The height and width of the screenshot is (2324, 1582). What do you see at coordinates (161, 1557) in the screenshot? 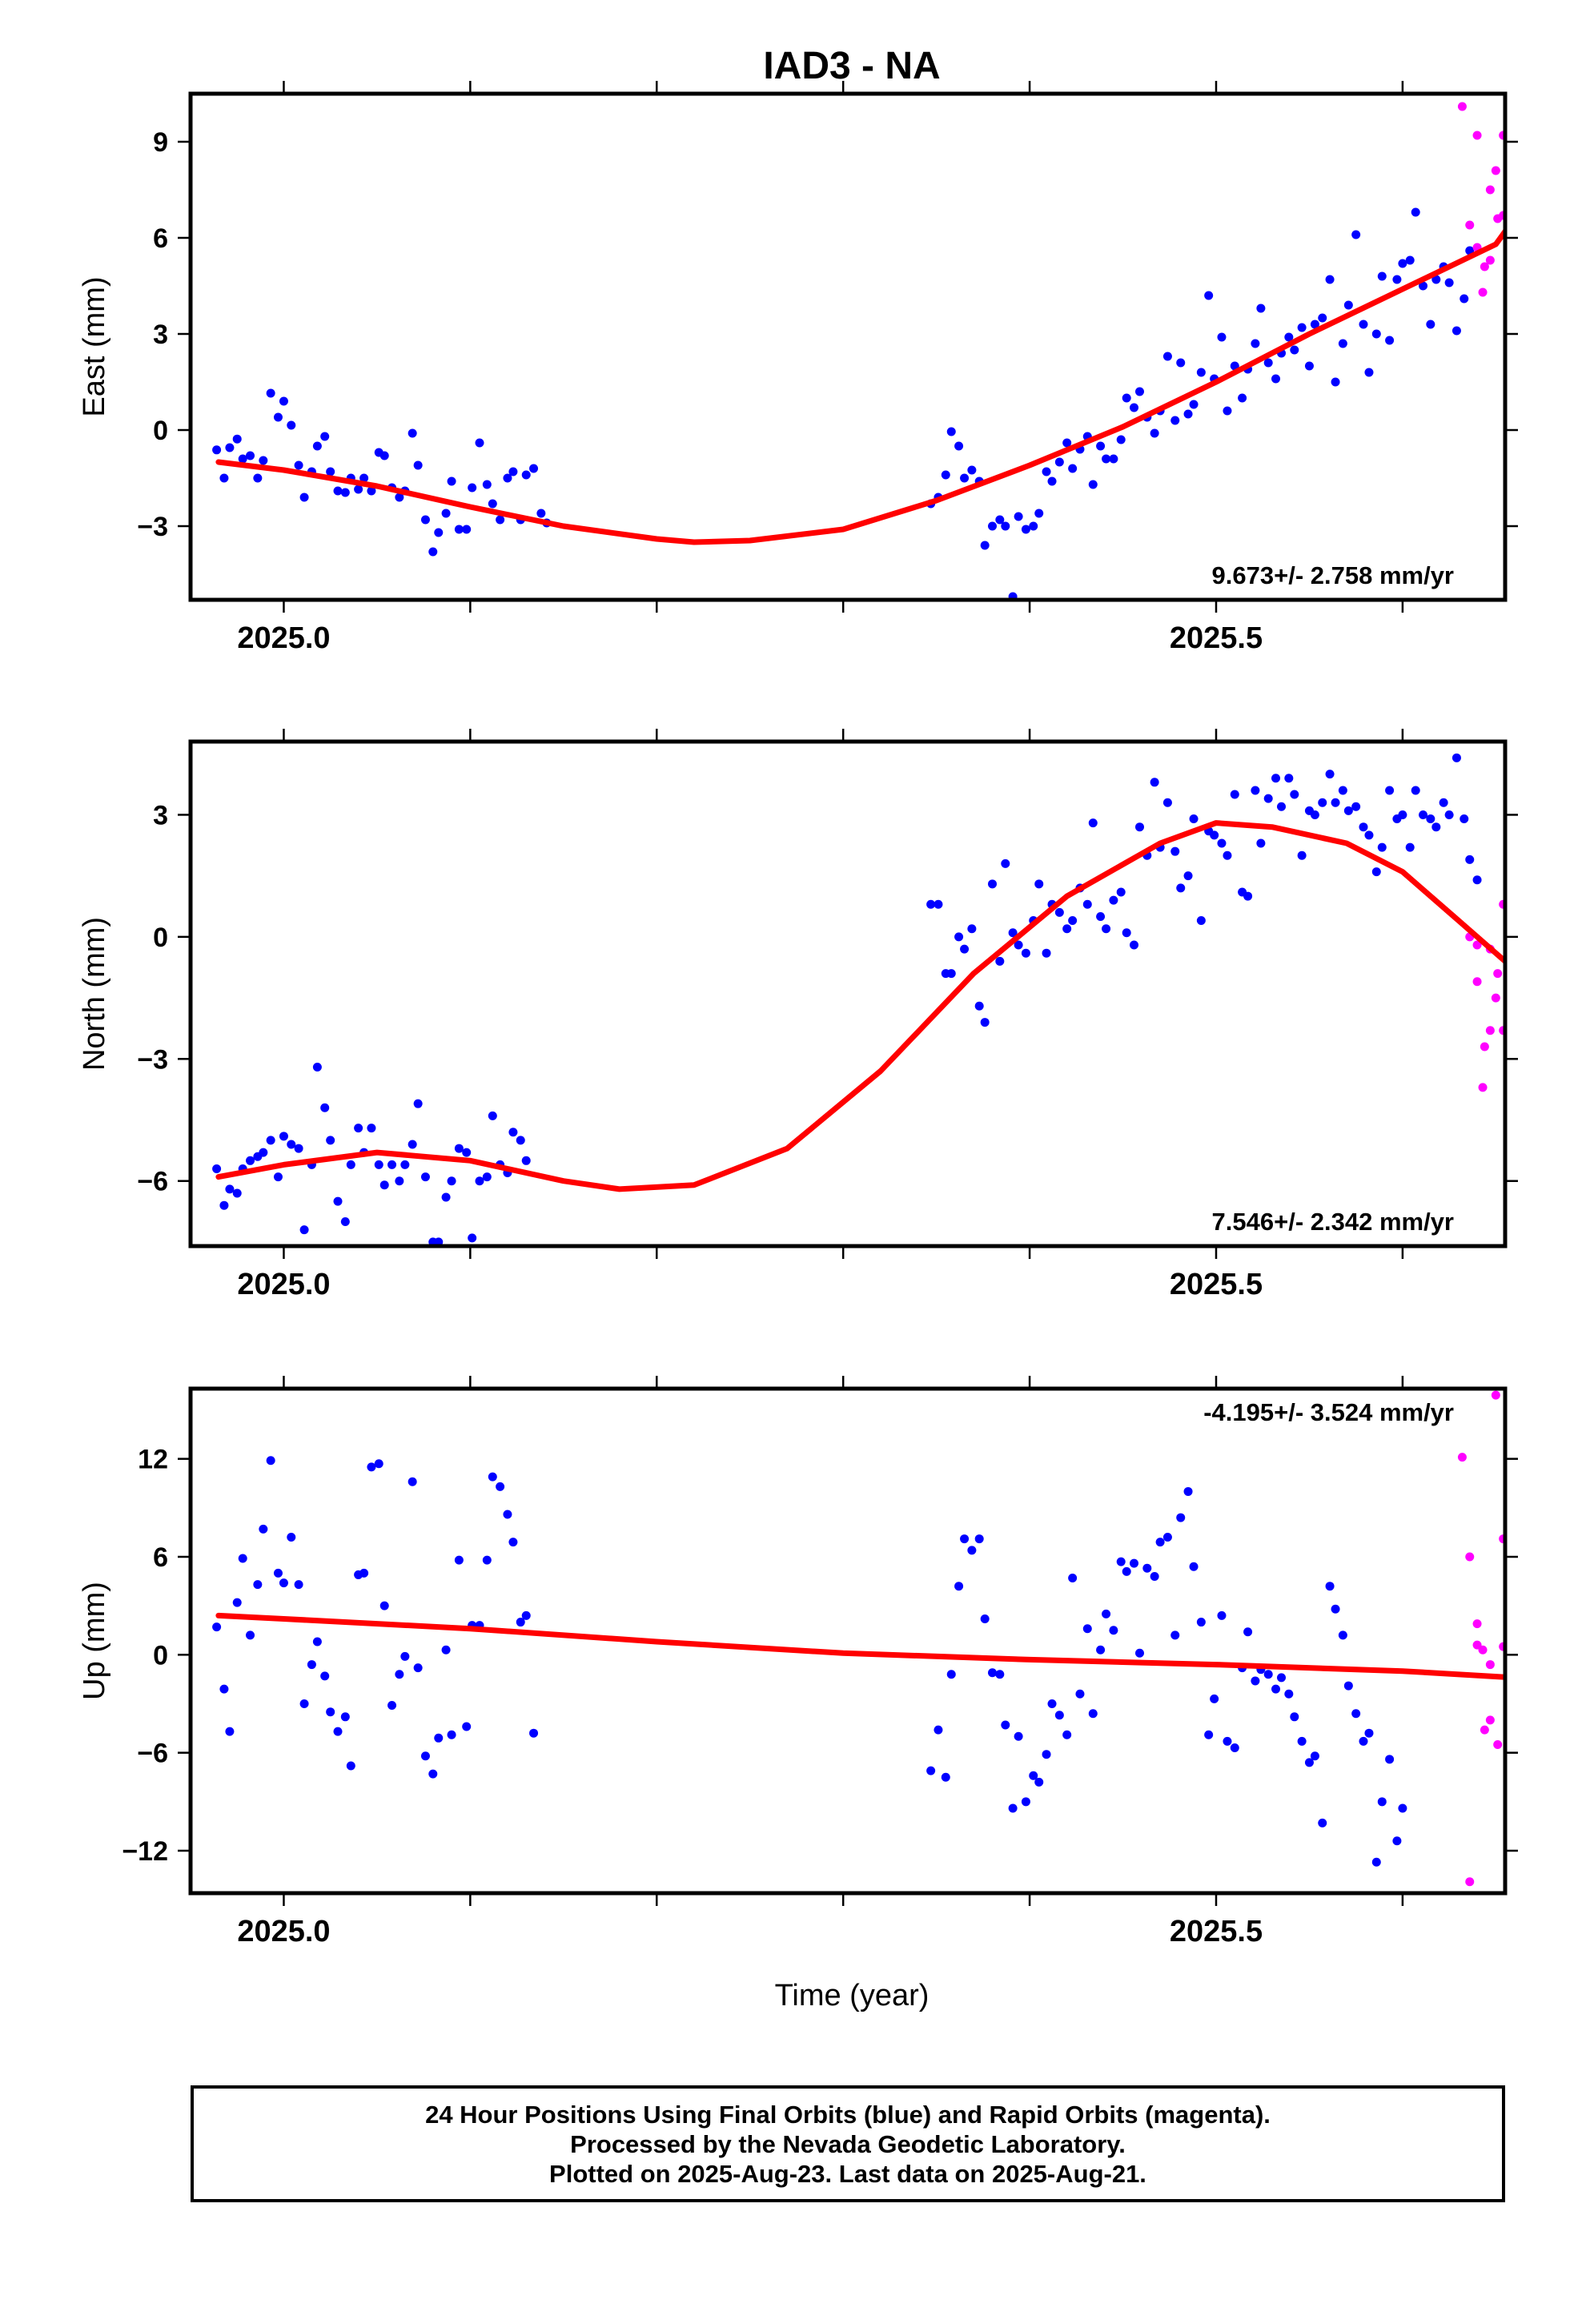
I see `up-ytick-label: 6` at bounding box center [161, 1557].